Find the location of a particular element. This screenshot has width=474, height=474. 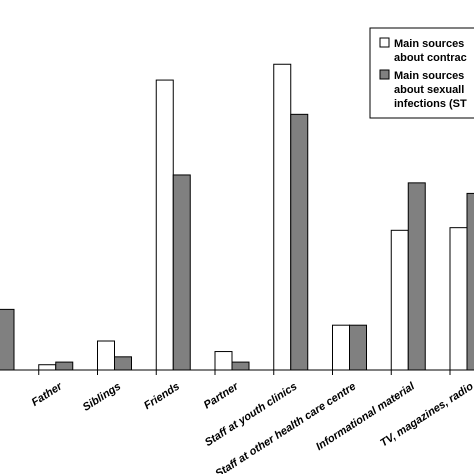

x-tick-label: Partner is located at coordinates (221, 395).